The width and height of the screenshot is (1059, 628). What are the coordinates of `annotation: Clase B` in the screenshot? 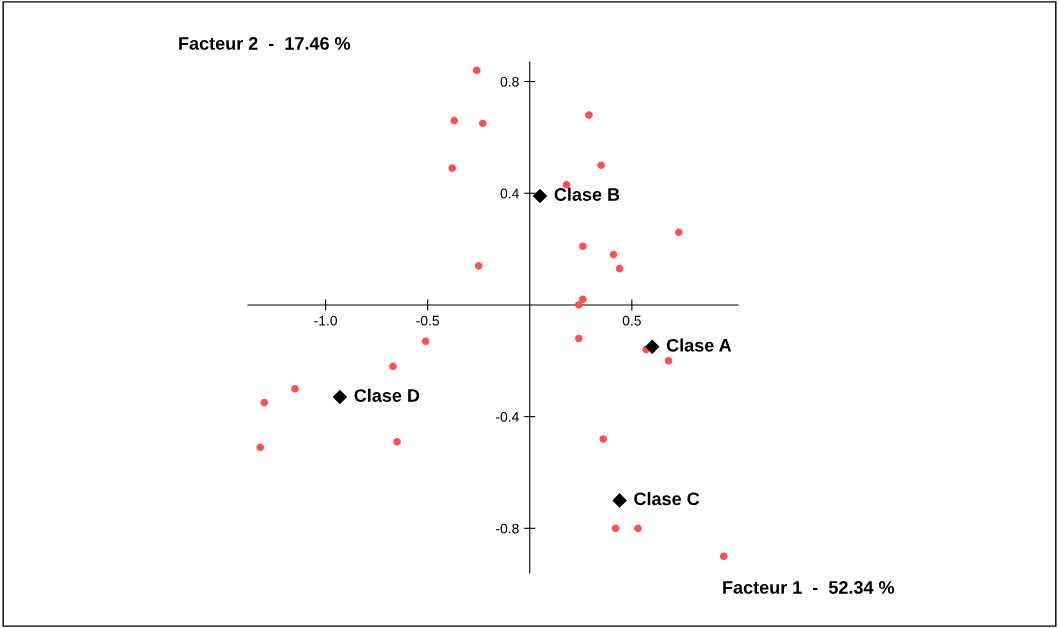 It's located at (587, 194).